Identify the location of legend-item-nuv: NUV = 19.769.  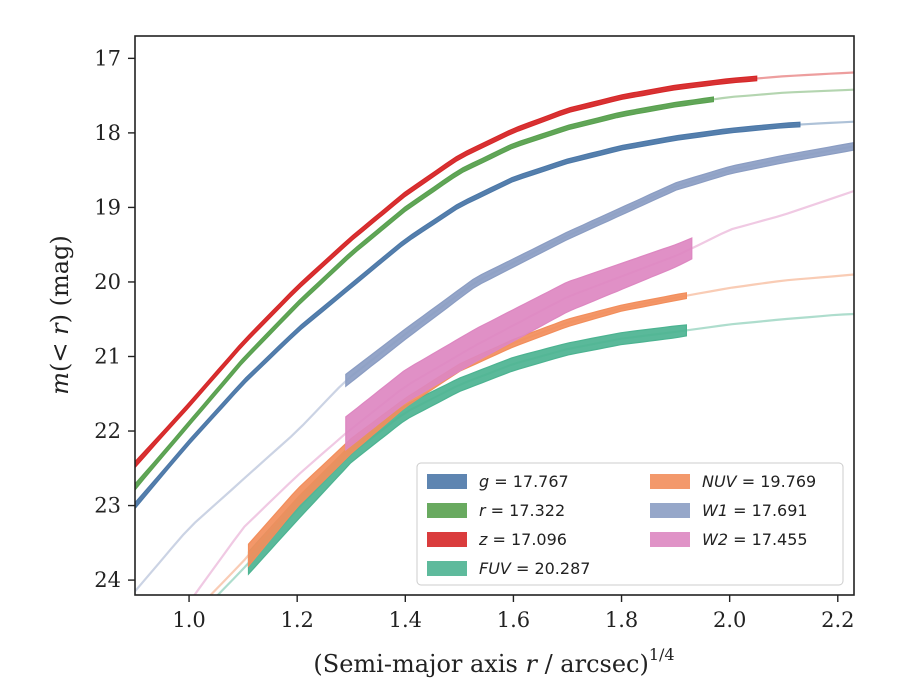
(733, 481).